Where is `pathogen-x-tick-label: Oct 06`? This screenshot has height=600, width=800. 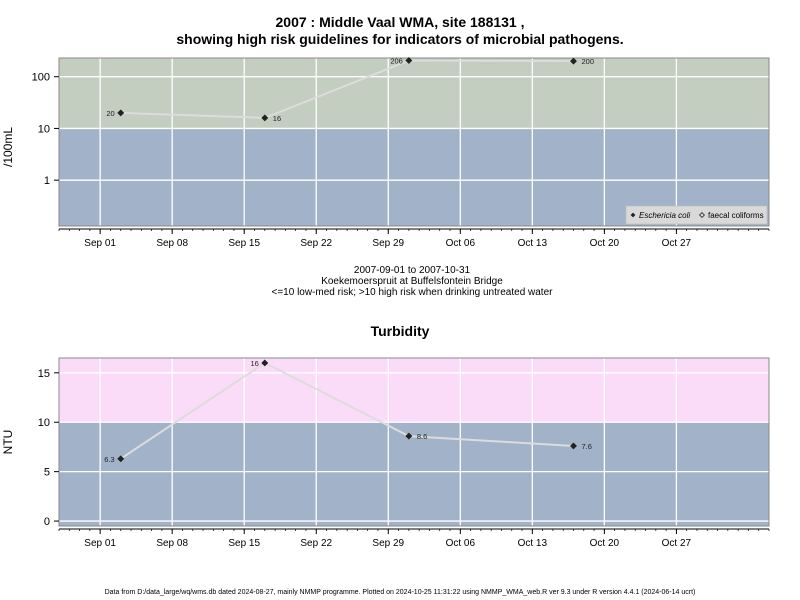 pathogen-x-tick-label: Oct 06 is located at coordinates (461, 243).